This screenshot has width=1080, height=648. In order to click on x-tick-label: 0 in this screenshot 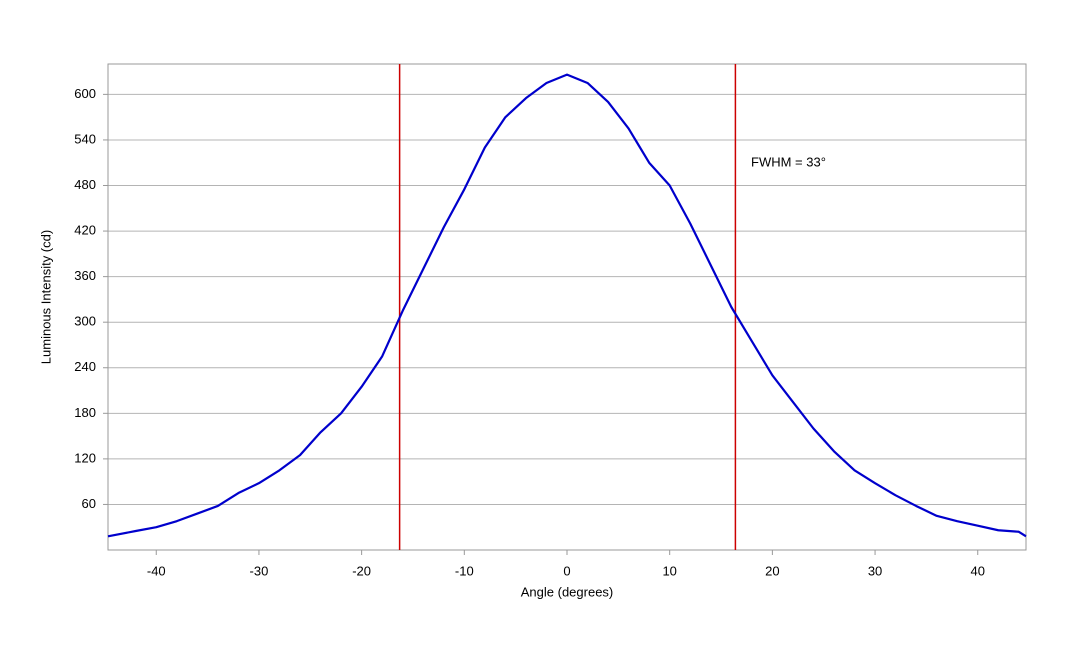, I will do `click(566, 570)`.